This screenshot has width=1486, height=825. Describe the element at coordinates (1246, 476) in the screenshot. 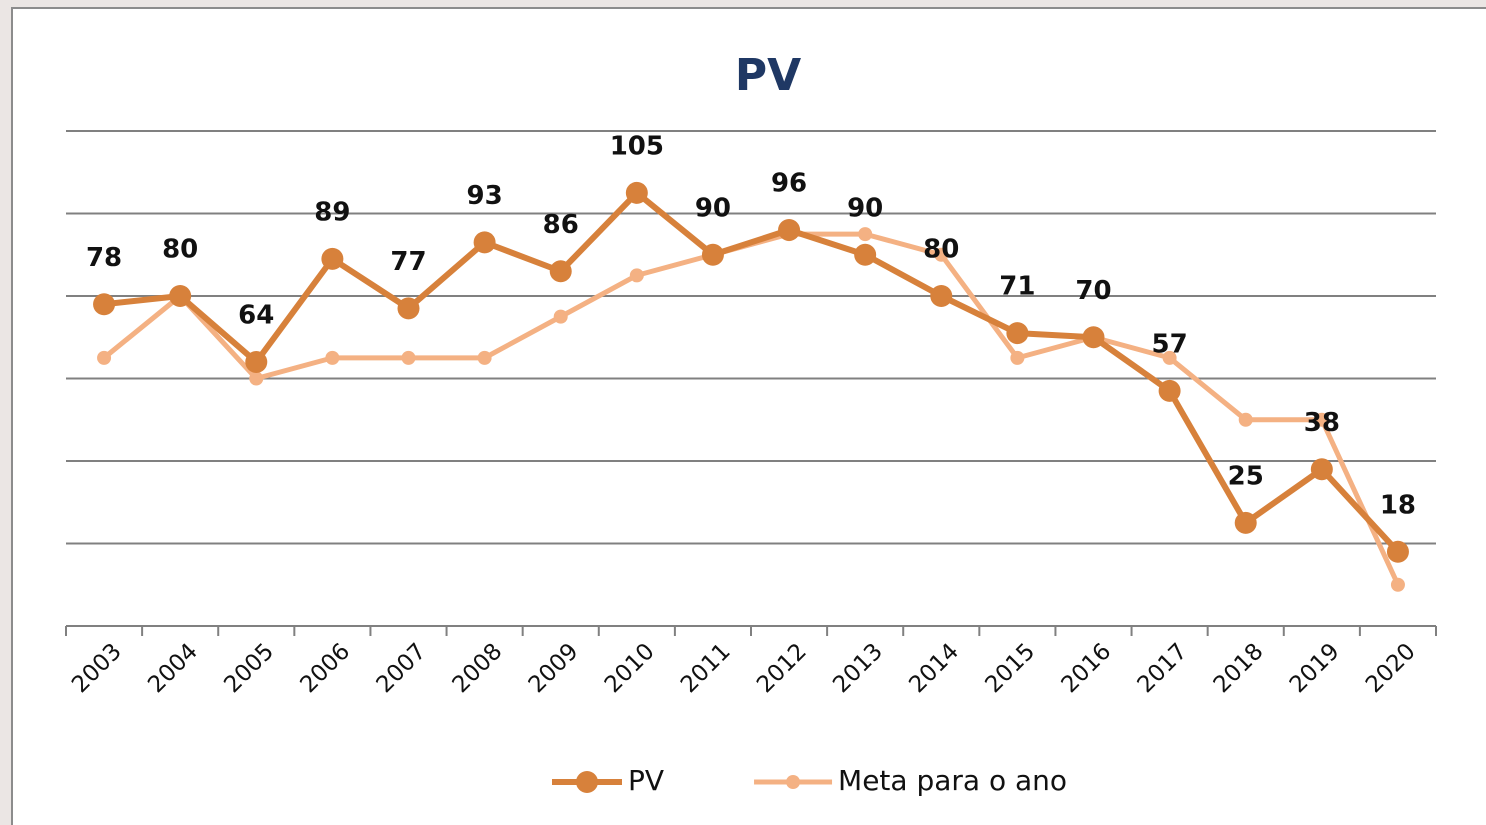

I see `data-label: 25` at that location.